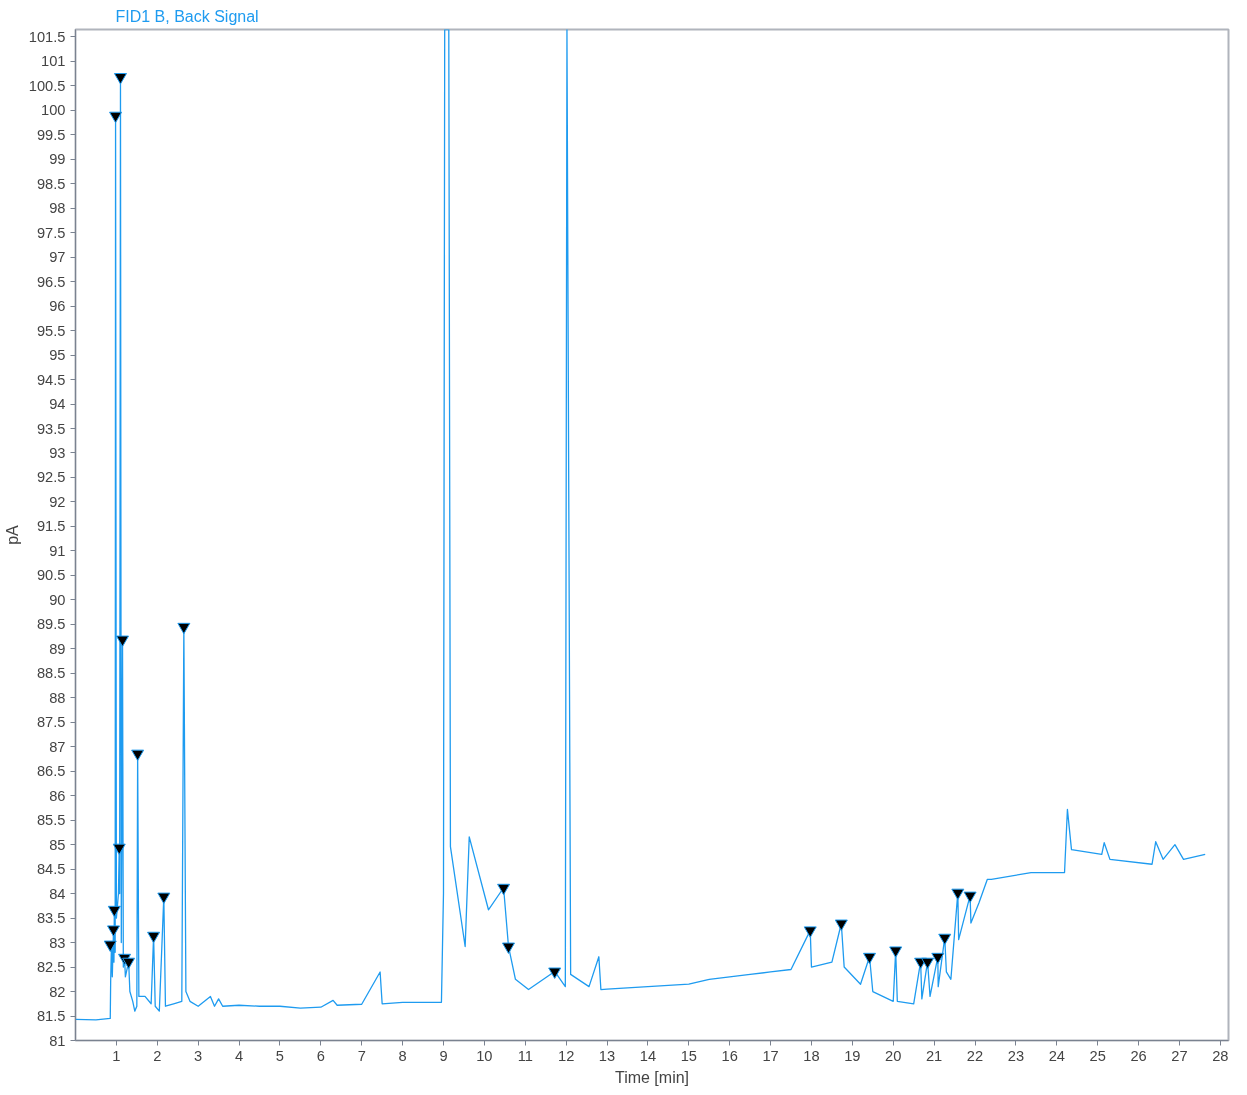 Image resolution: width=1247 pixels, height=1095 pixels. Describe the element at coordinates (57, 550) in the screenshot. I see `y-tick-label: 91` at that location.